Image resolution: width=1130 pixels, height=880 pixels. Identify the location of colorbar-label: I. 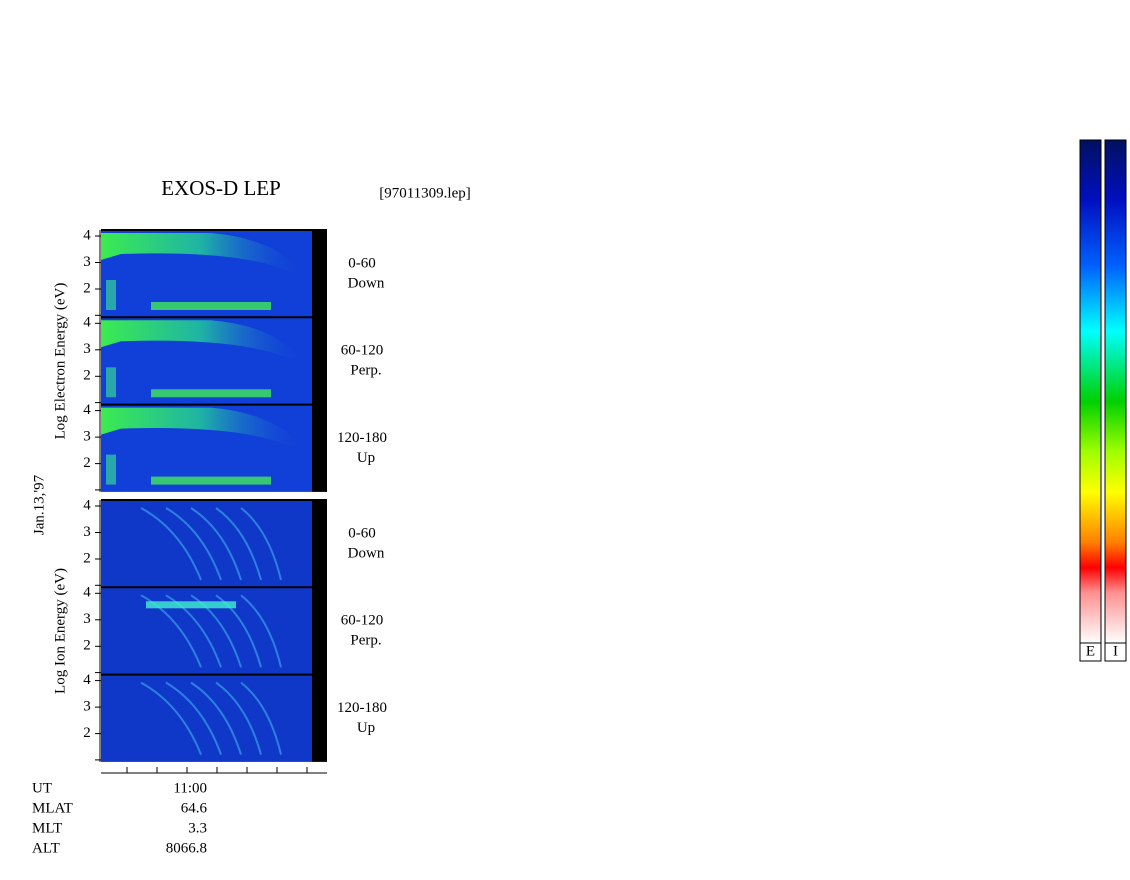
(1115, 651).